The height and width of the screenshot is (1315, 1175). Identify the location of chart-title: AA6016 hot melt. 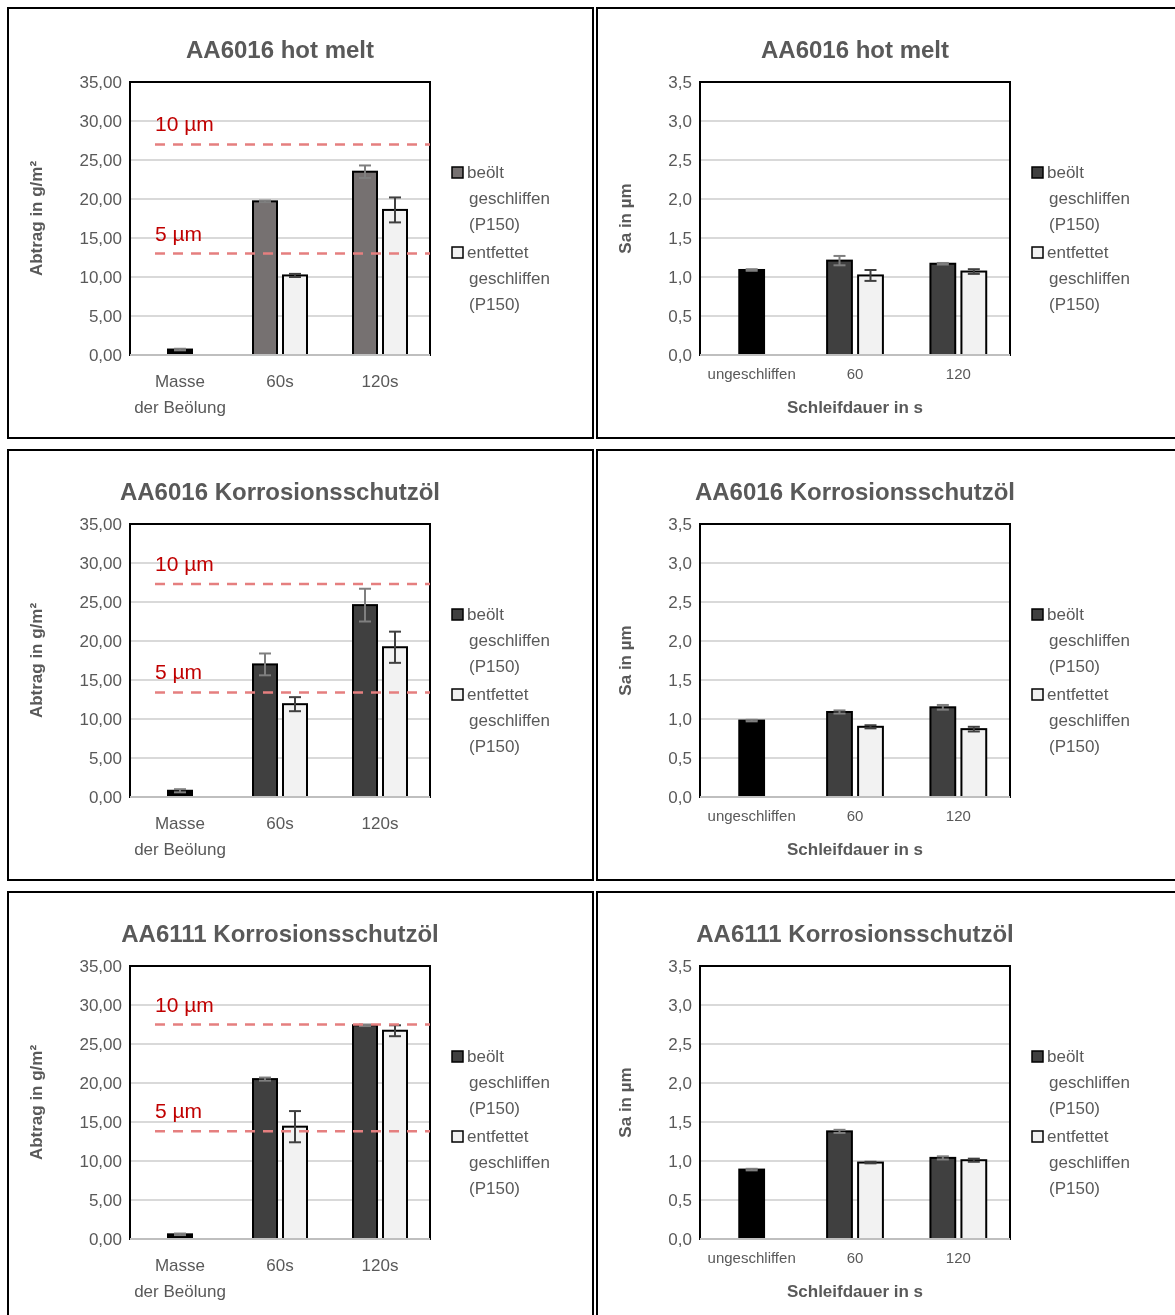
(280, 49).